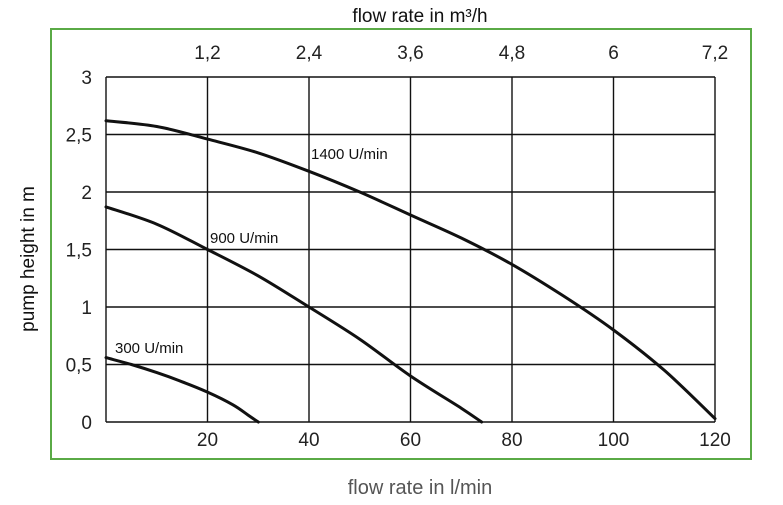 This screenshot has height=505, width=783. What do you see at coordinates (86, 193) in the screenshot?
I see `y-tick-label: 2` at bounding box center [86, 193].